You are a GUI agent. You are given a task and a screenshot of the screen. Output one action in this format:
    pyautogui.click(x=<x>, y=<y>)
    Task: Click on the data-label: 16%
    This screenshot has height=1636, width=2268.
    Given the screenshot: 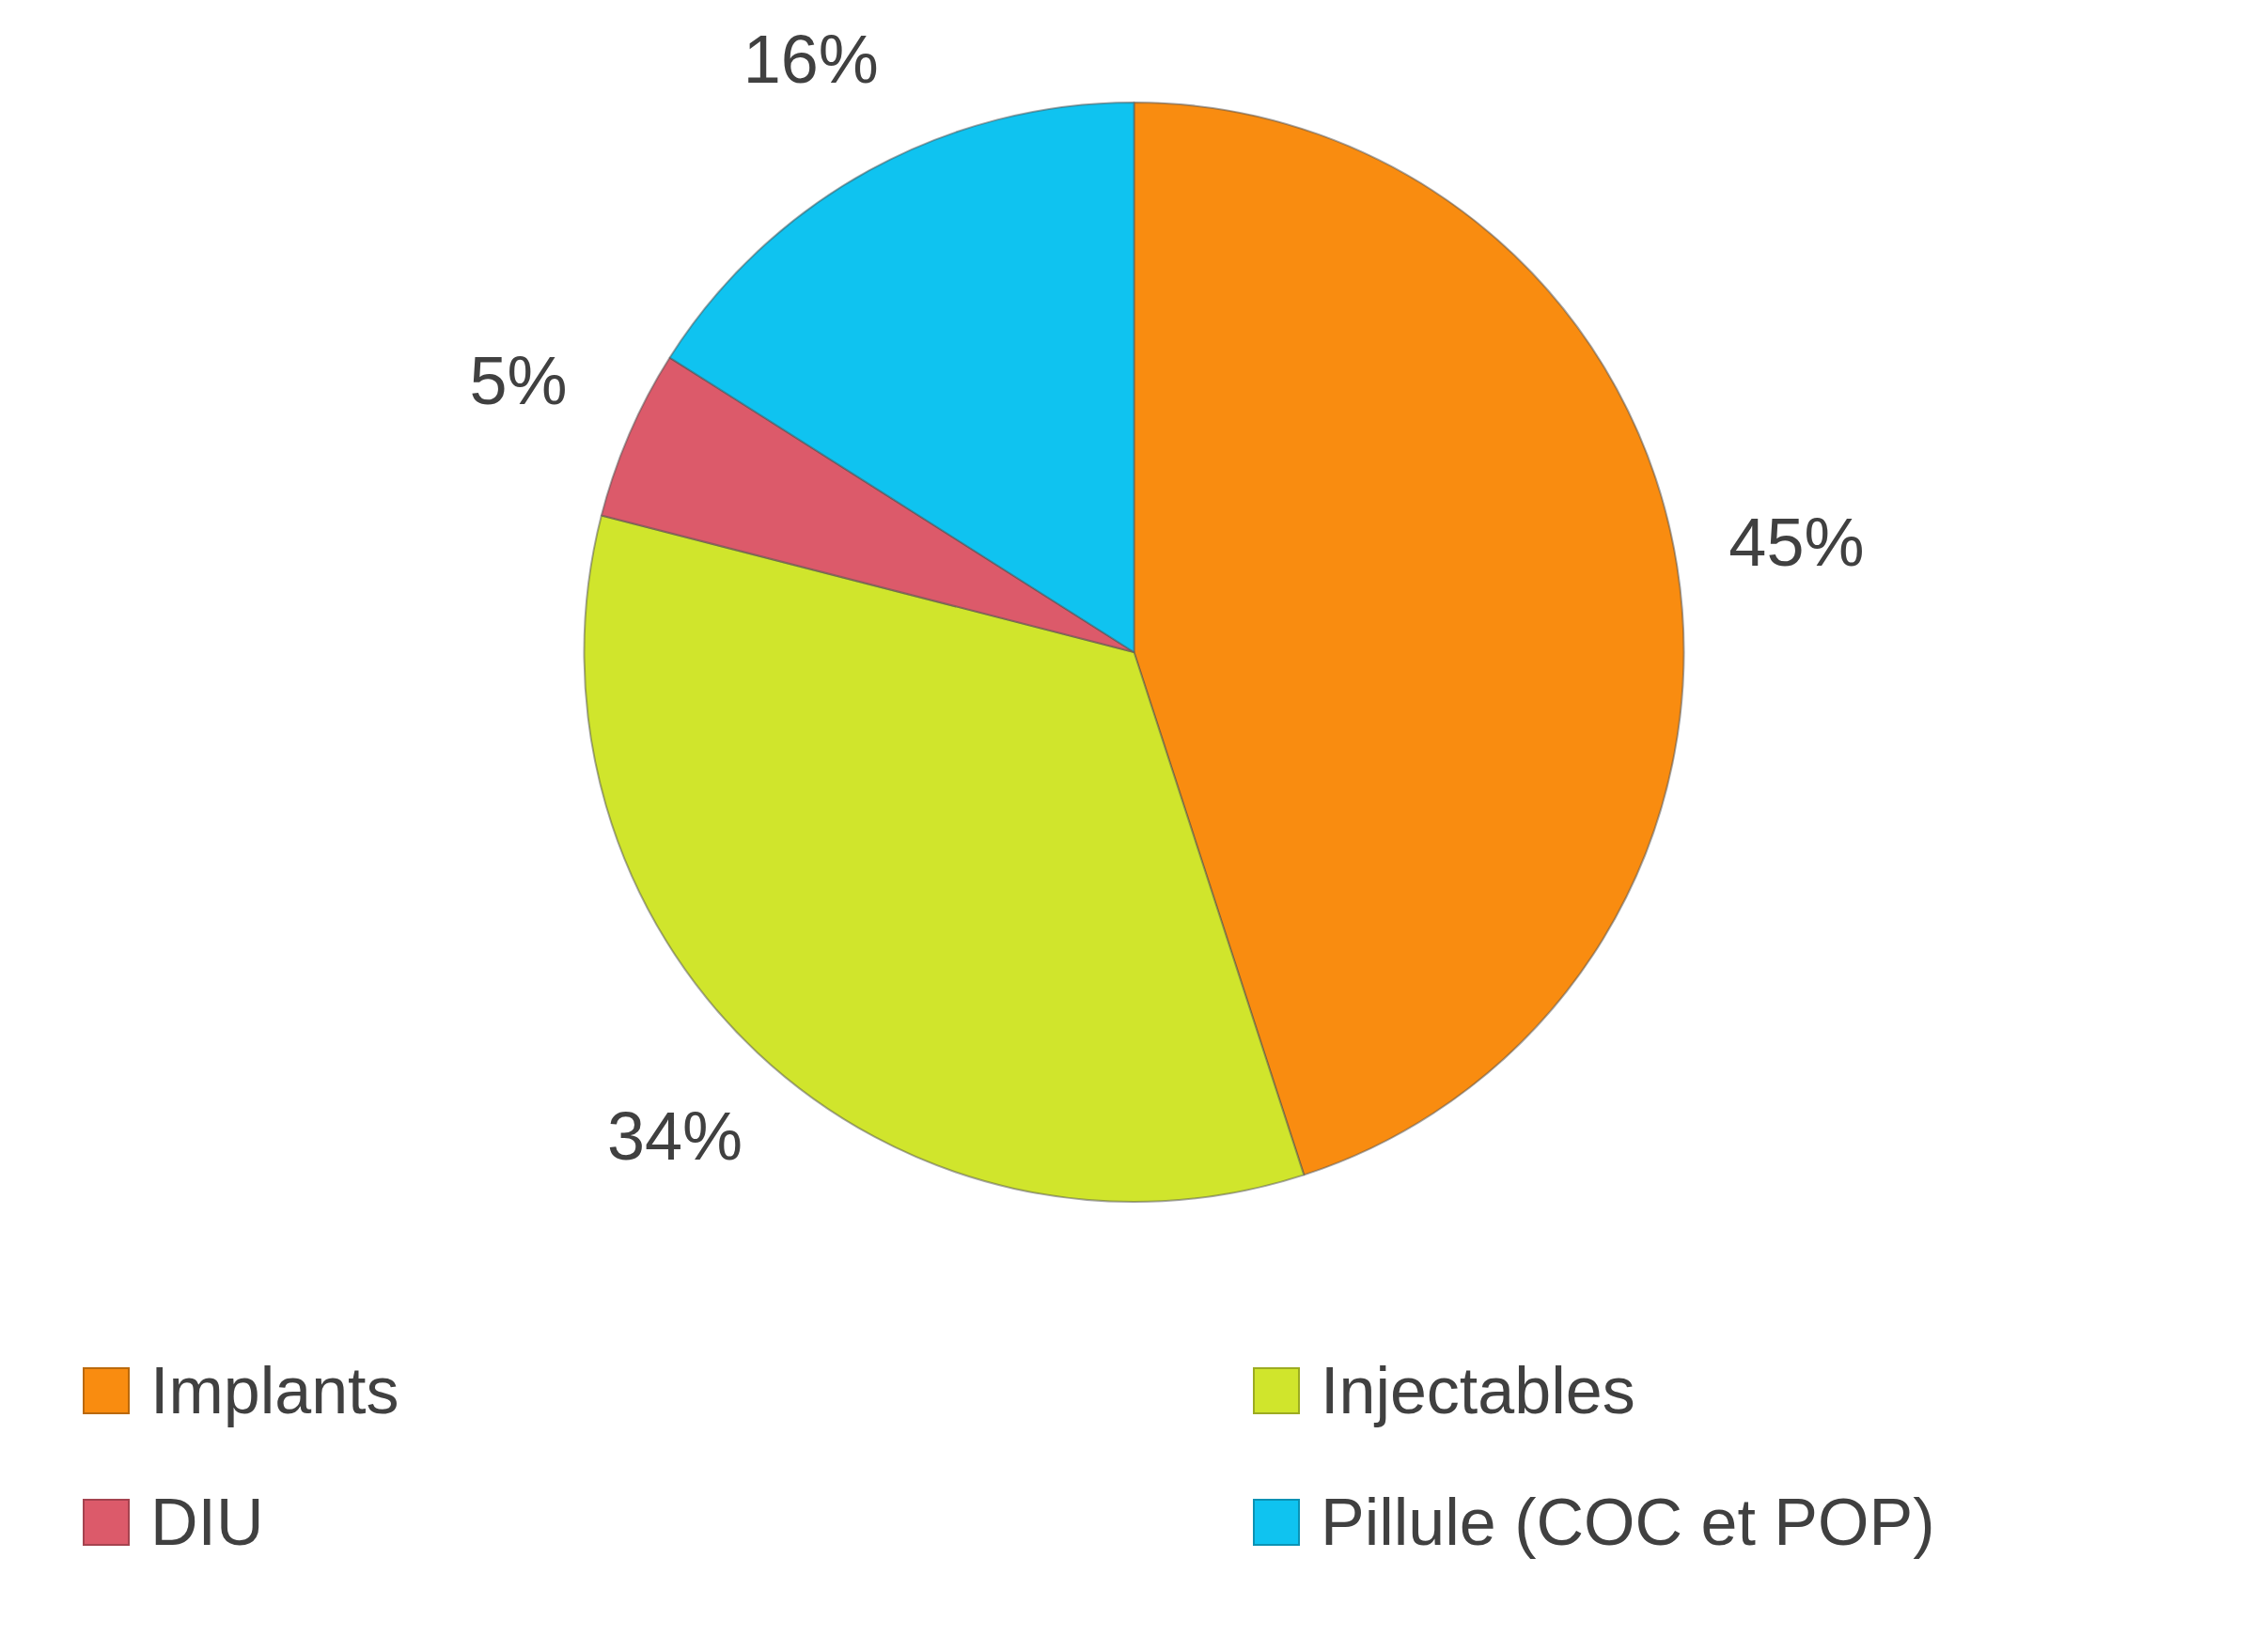 What is the action you would take?
    pyautogui.click(x=811, y=60)
    